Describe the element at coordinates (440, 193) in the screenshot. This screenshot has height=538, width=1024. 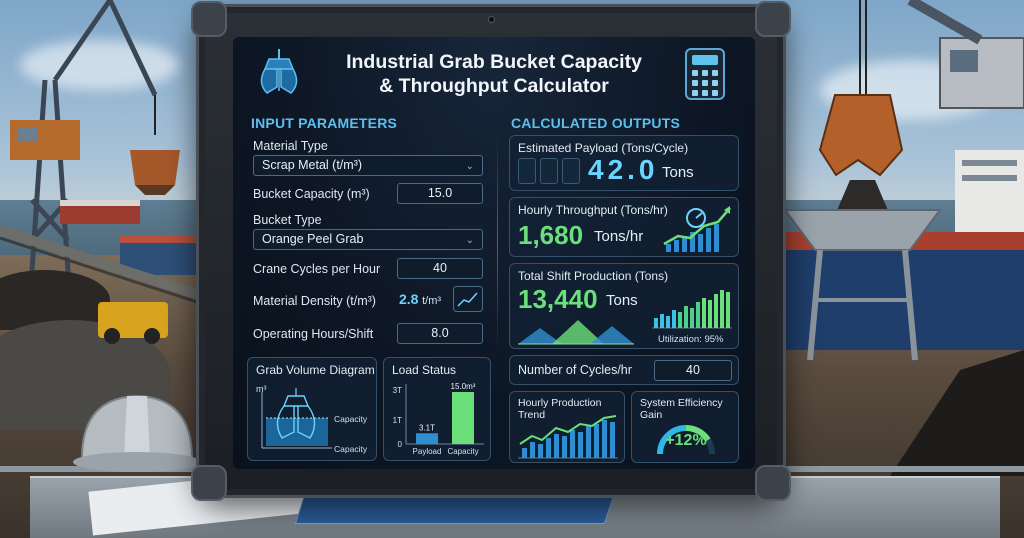
I see `bucket-capacity-input: 15.0` at that location.